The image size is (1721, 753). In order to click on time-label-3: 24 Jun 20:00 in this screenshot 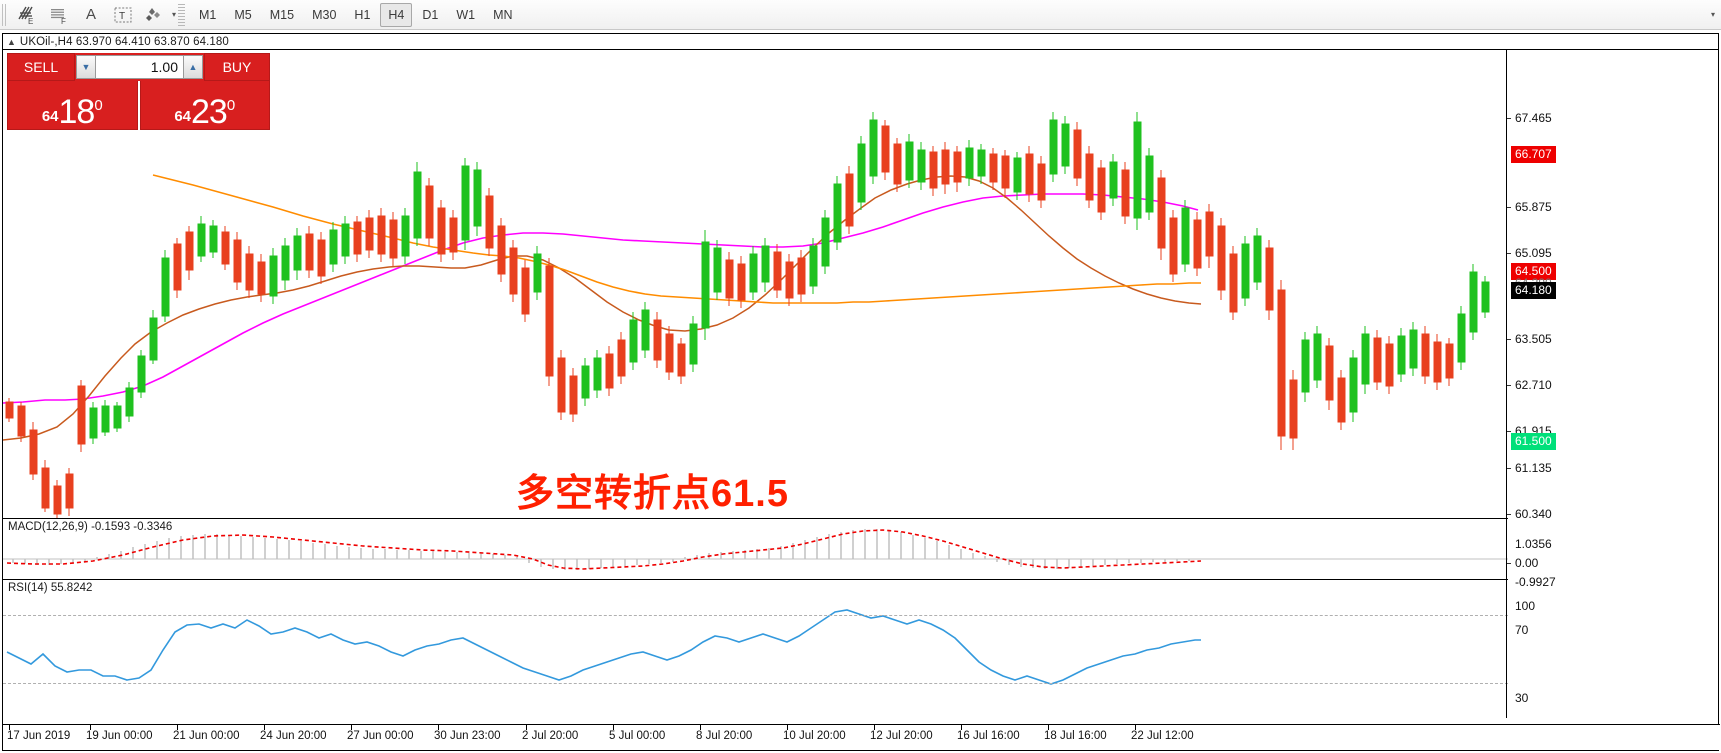, I will do `click(293, 736)`.